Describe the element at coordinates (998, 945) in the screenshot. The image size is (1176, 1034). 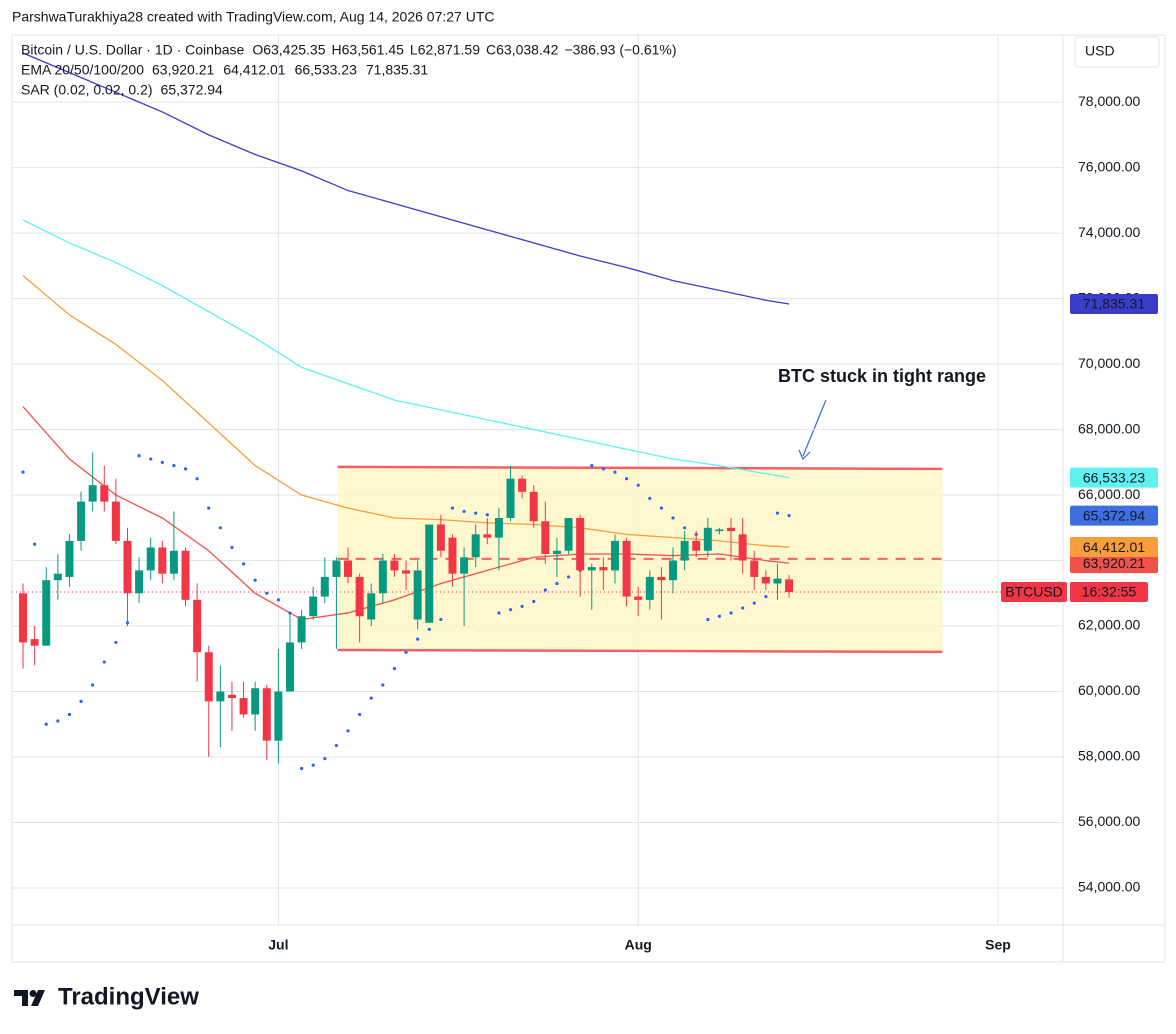
I see `x-tick-label: Sep` at that location.